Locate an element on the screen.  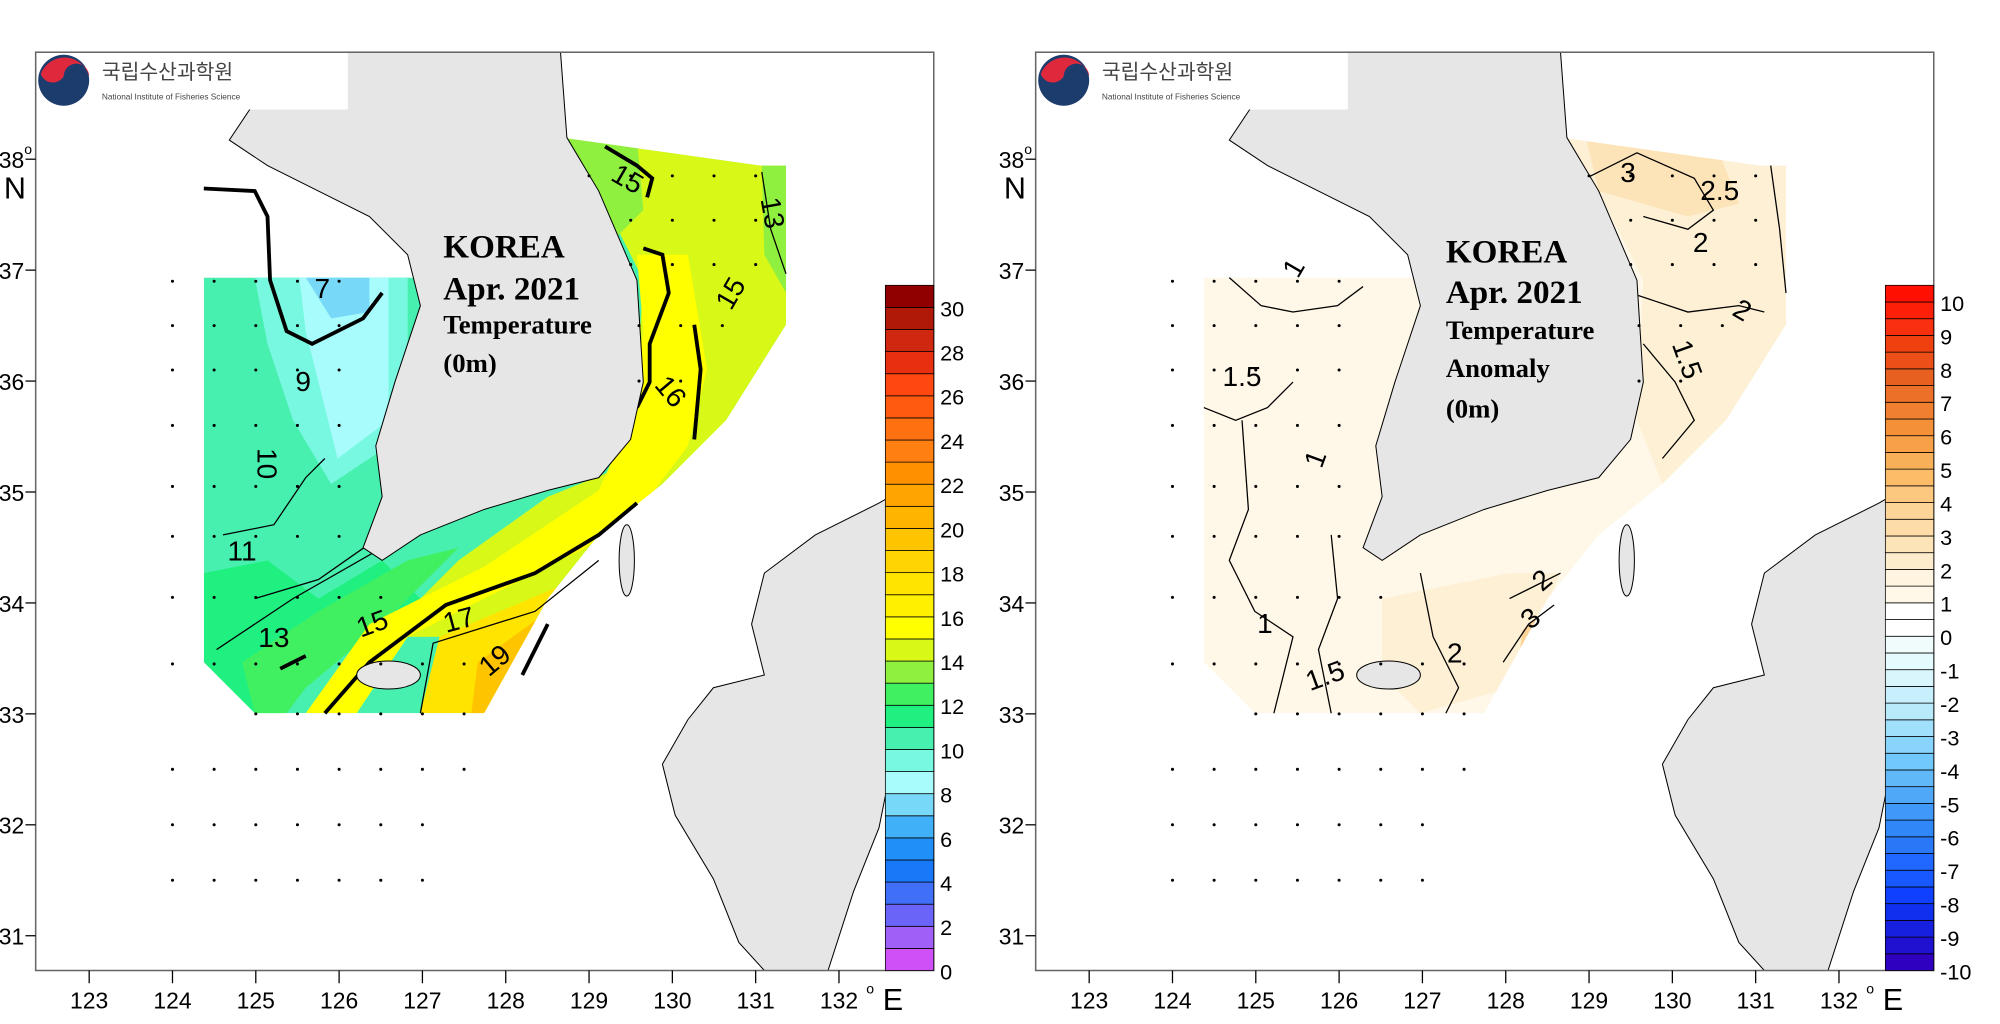
colorbar-label: -3 is located at coordinates (1949, 737).